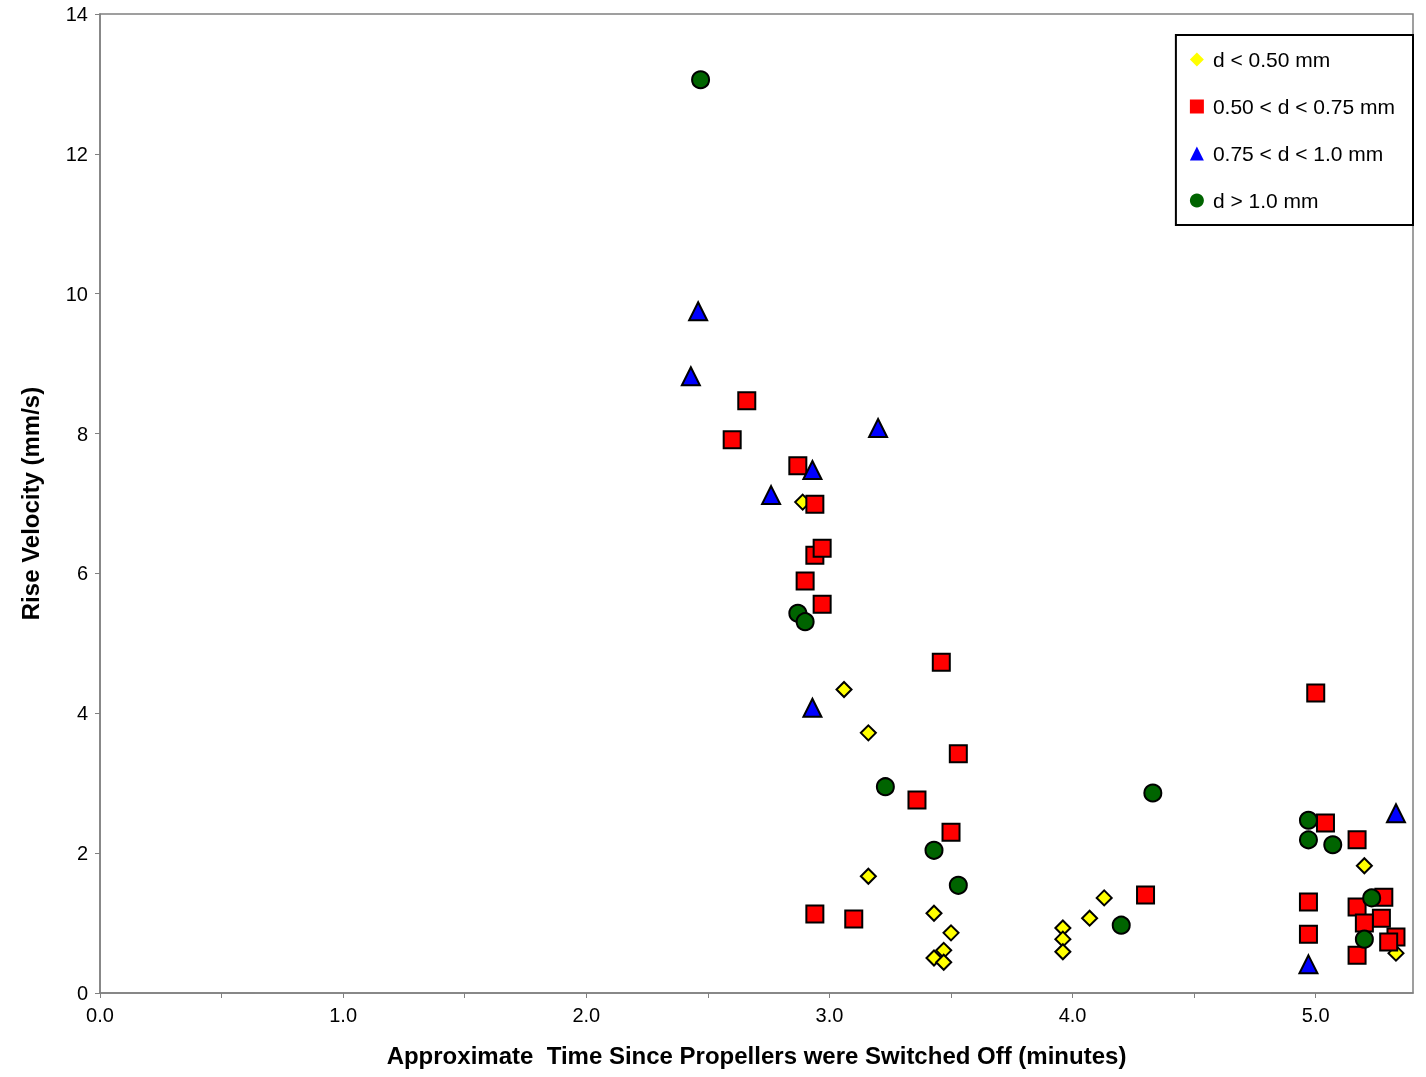 This screenshot has width=1426, height=1077. What do you see at coordinates (1298, 153) in the screenshot?
I see `legend-label: 0.75 < d < 1.0 mm` at bounding box center [1298, 153].